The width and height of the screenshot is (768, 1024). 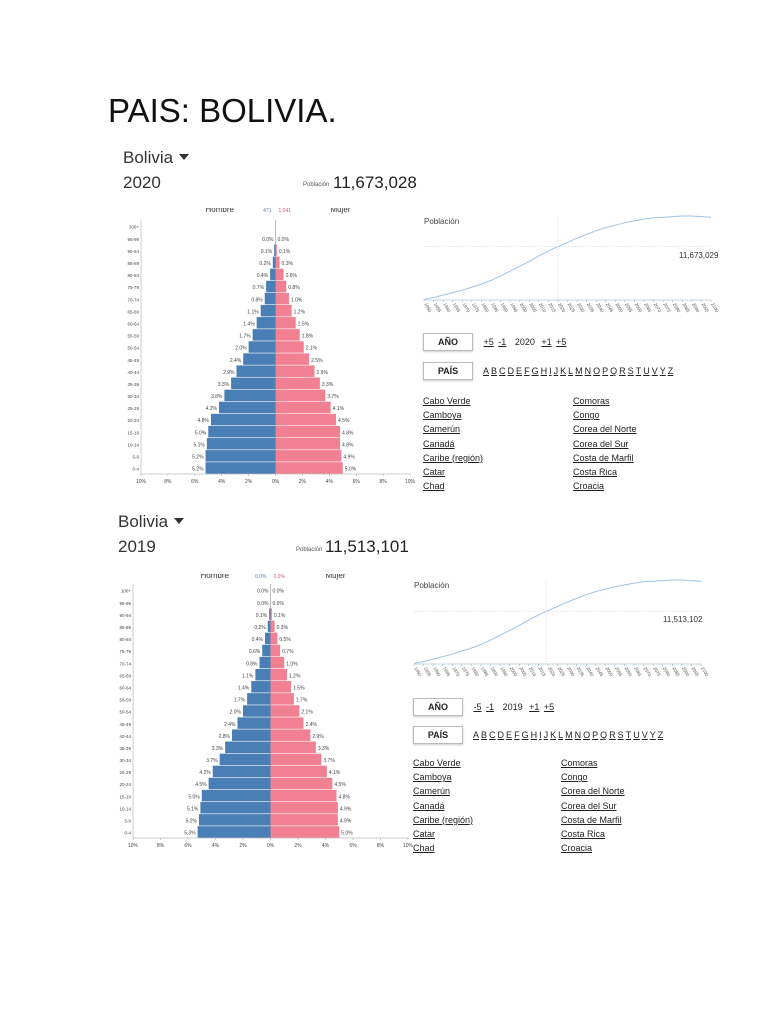 What do you see at coordinates (201, 433) in the screenshot?
I see `male-value-label: 5.0%` at bounding box center [201, 433].